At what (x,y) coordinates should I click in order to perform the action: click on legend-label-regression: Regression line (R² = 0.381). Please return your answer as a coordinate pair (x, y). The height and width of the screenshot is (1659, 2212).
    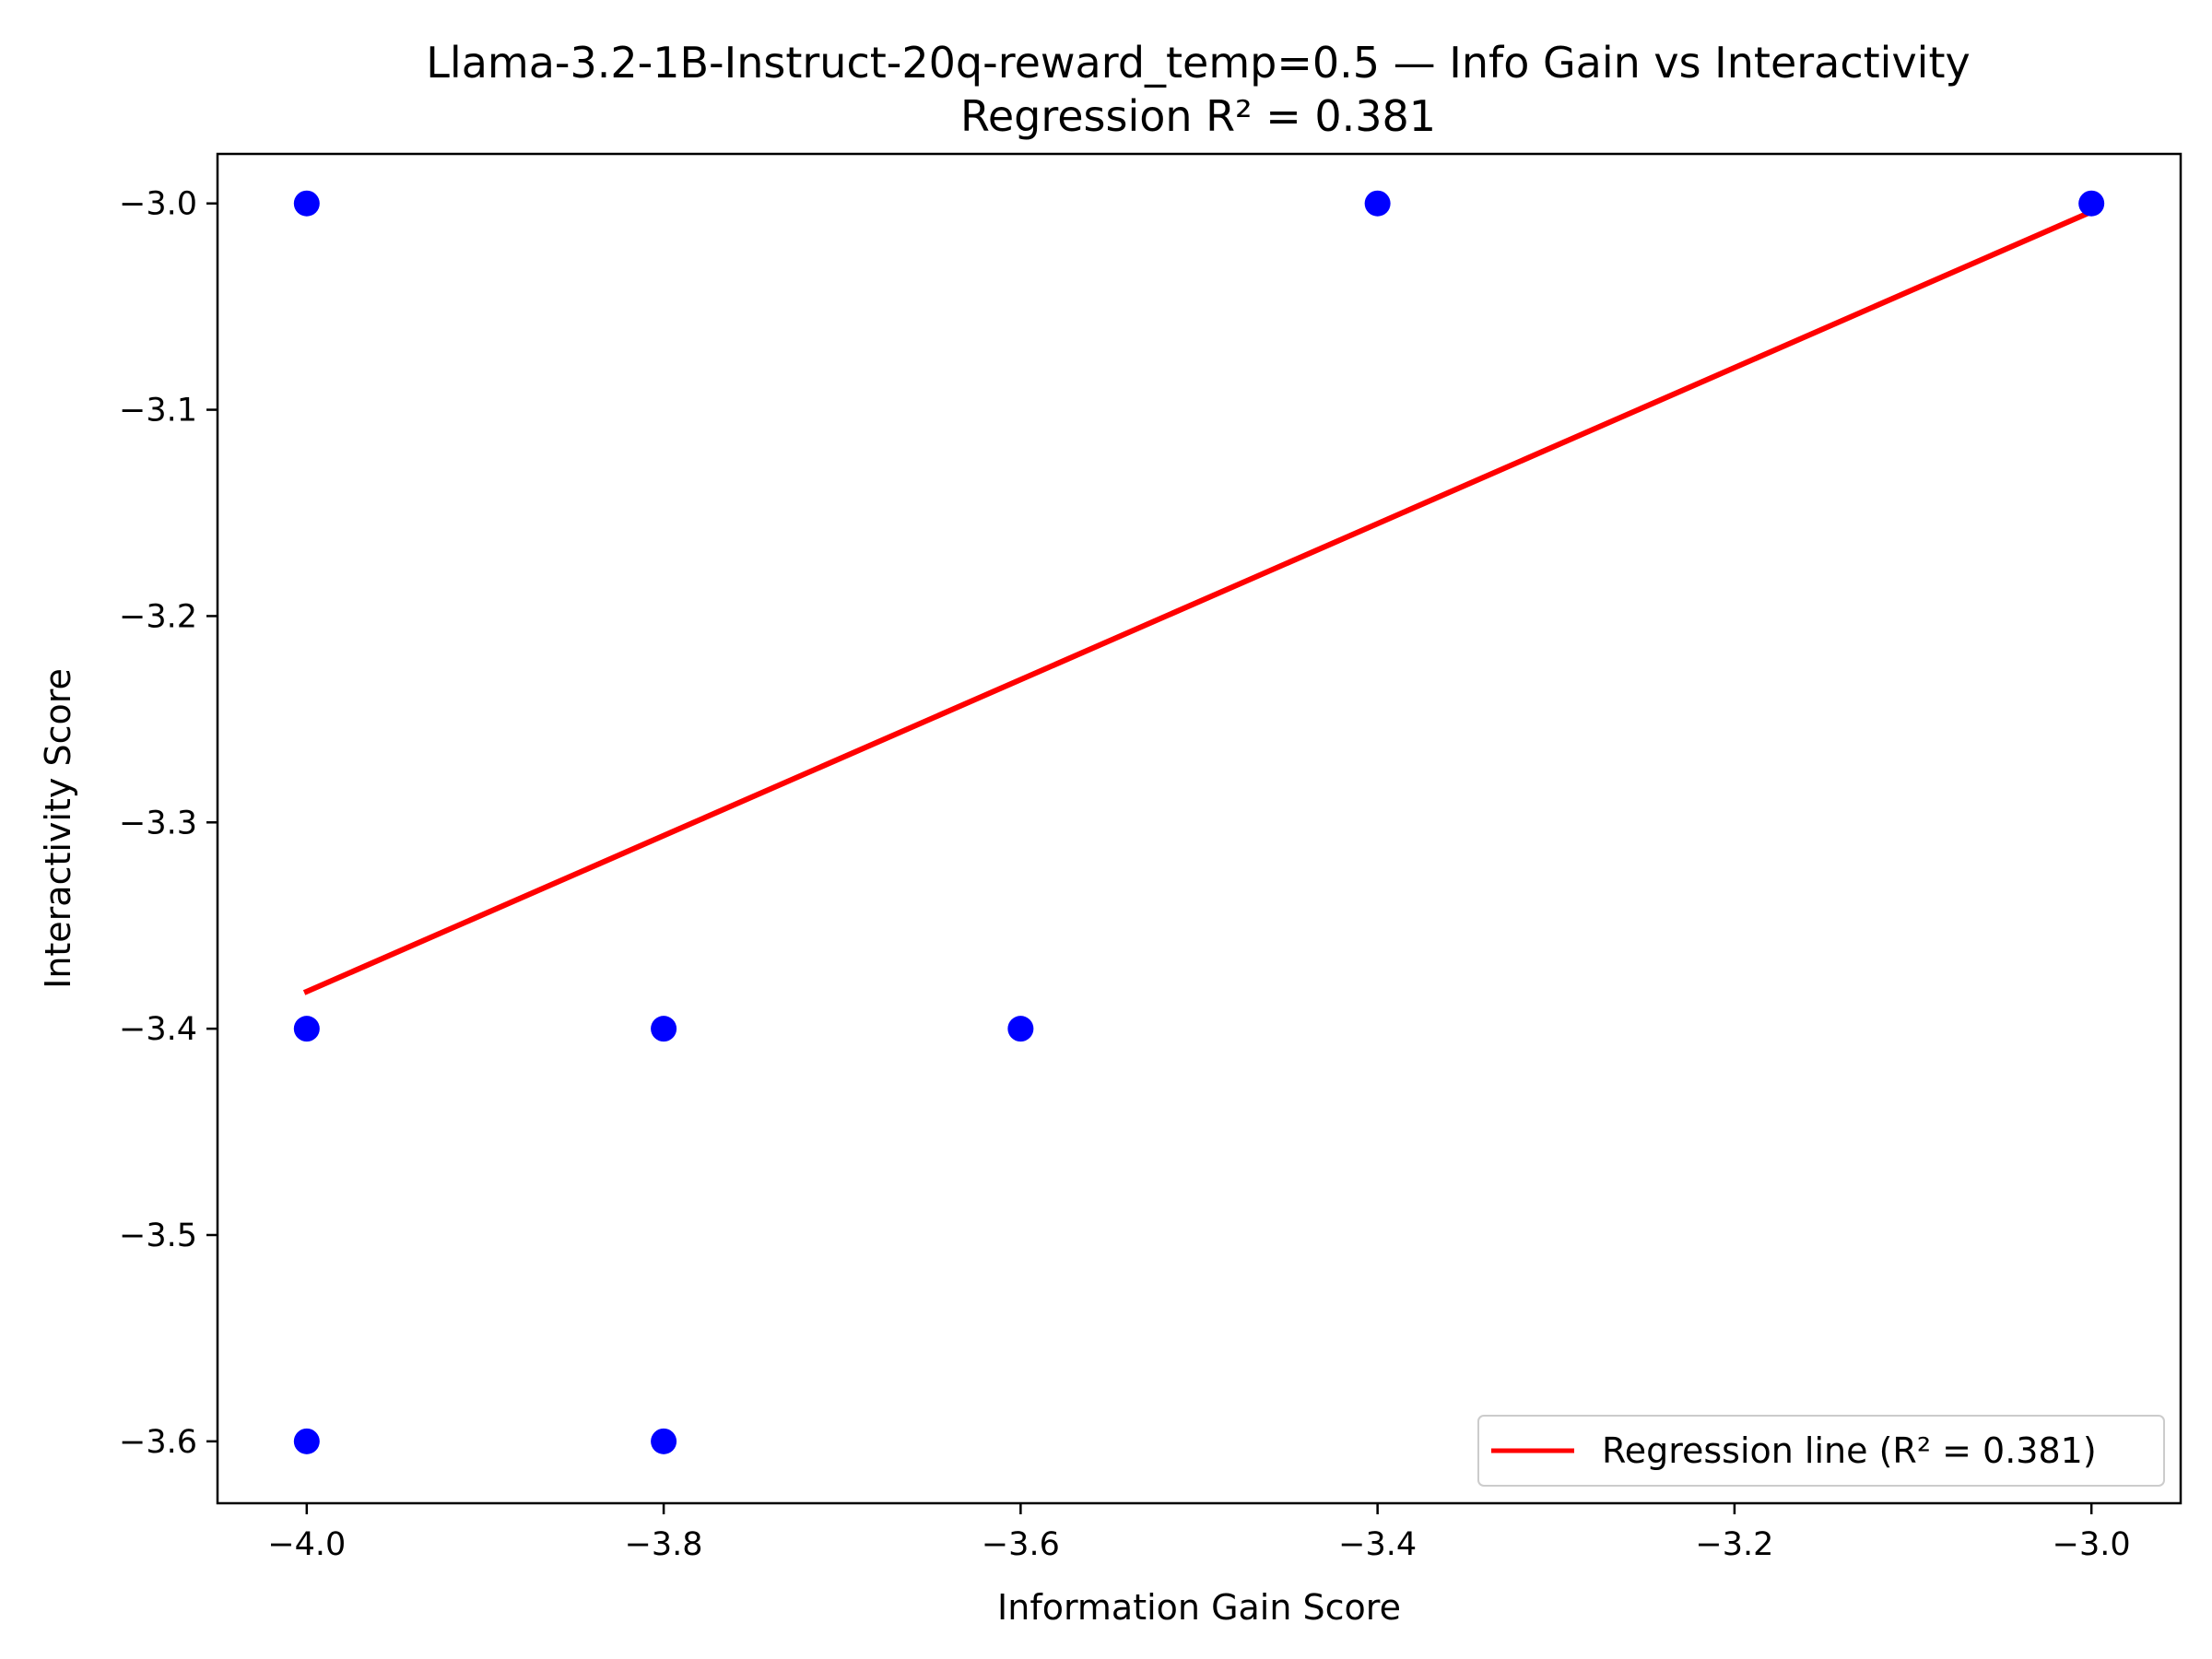
    Looking at the image, I should click on (1849, 1450).